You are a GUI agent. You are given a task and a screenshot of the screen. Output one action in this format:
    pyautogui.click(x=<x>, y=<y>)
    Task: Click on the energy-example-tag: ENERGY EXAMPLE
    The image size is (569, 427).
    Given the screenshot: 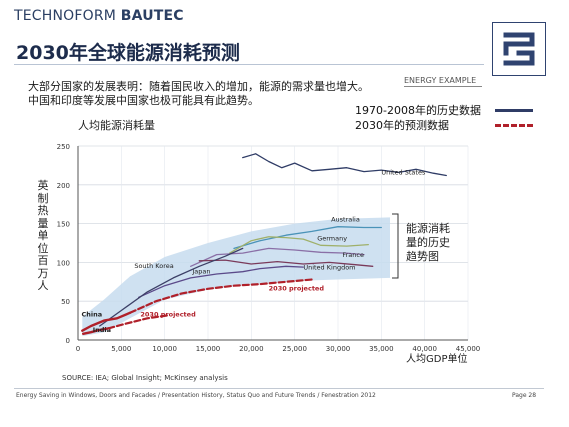 What is the action you would take?
    pyautogui.click(x=443, y=81)
    